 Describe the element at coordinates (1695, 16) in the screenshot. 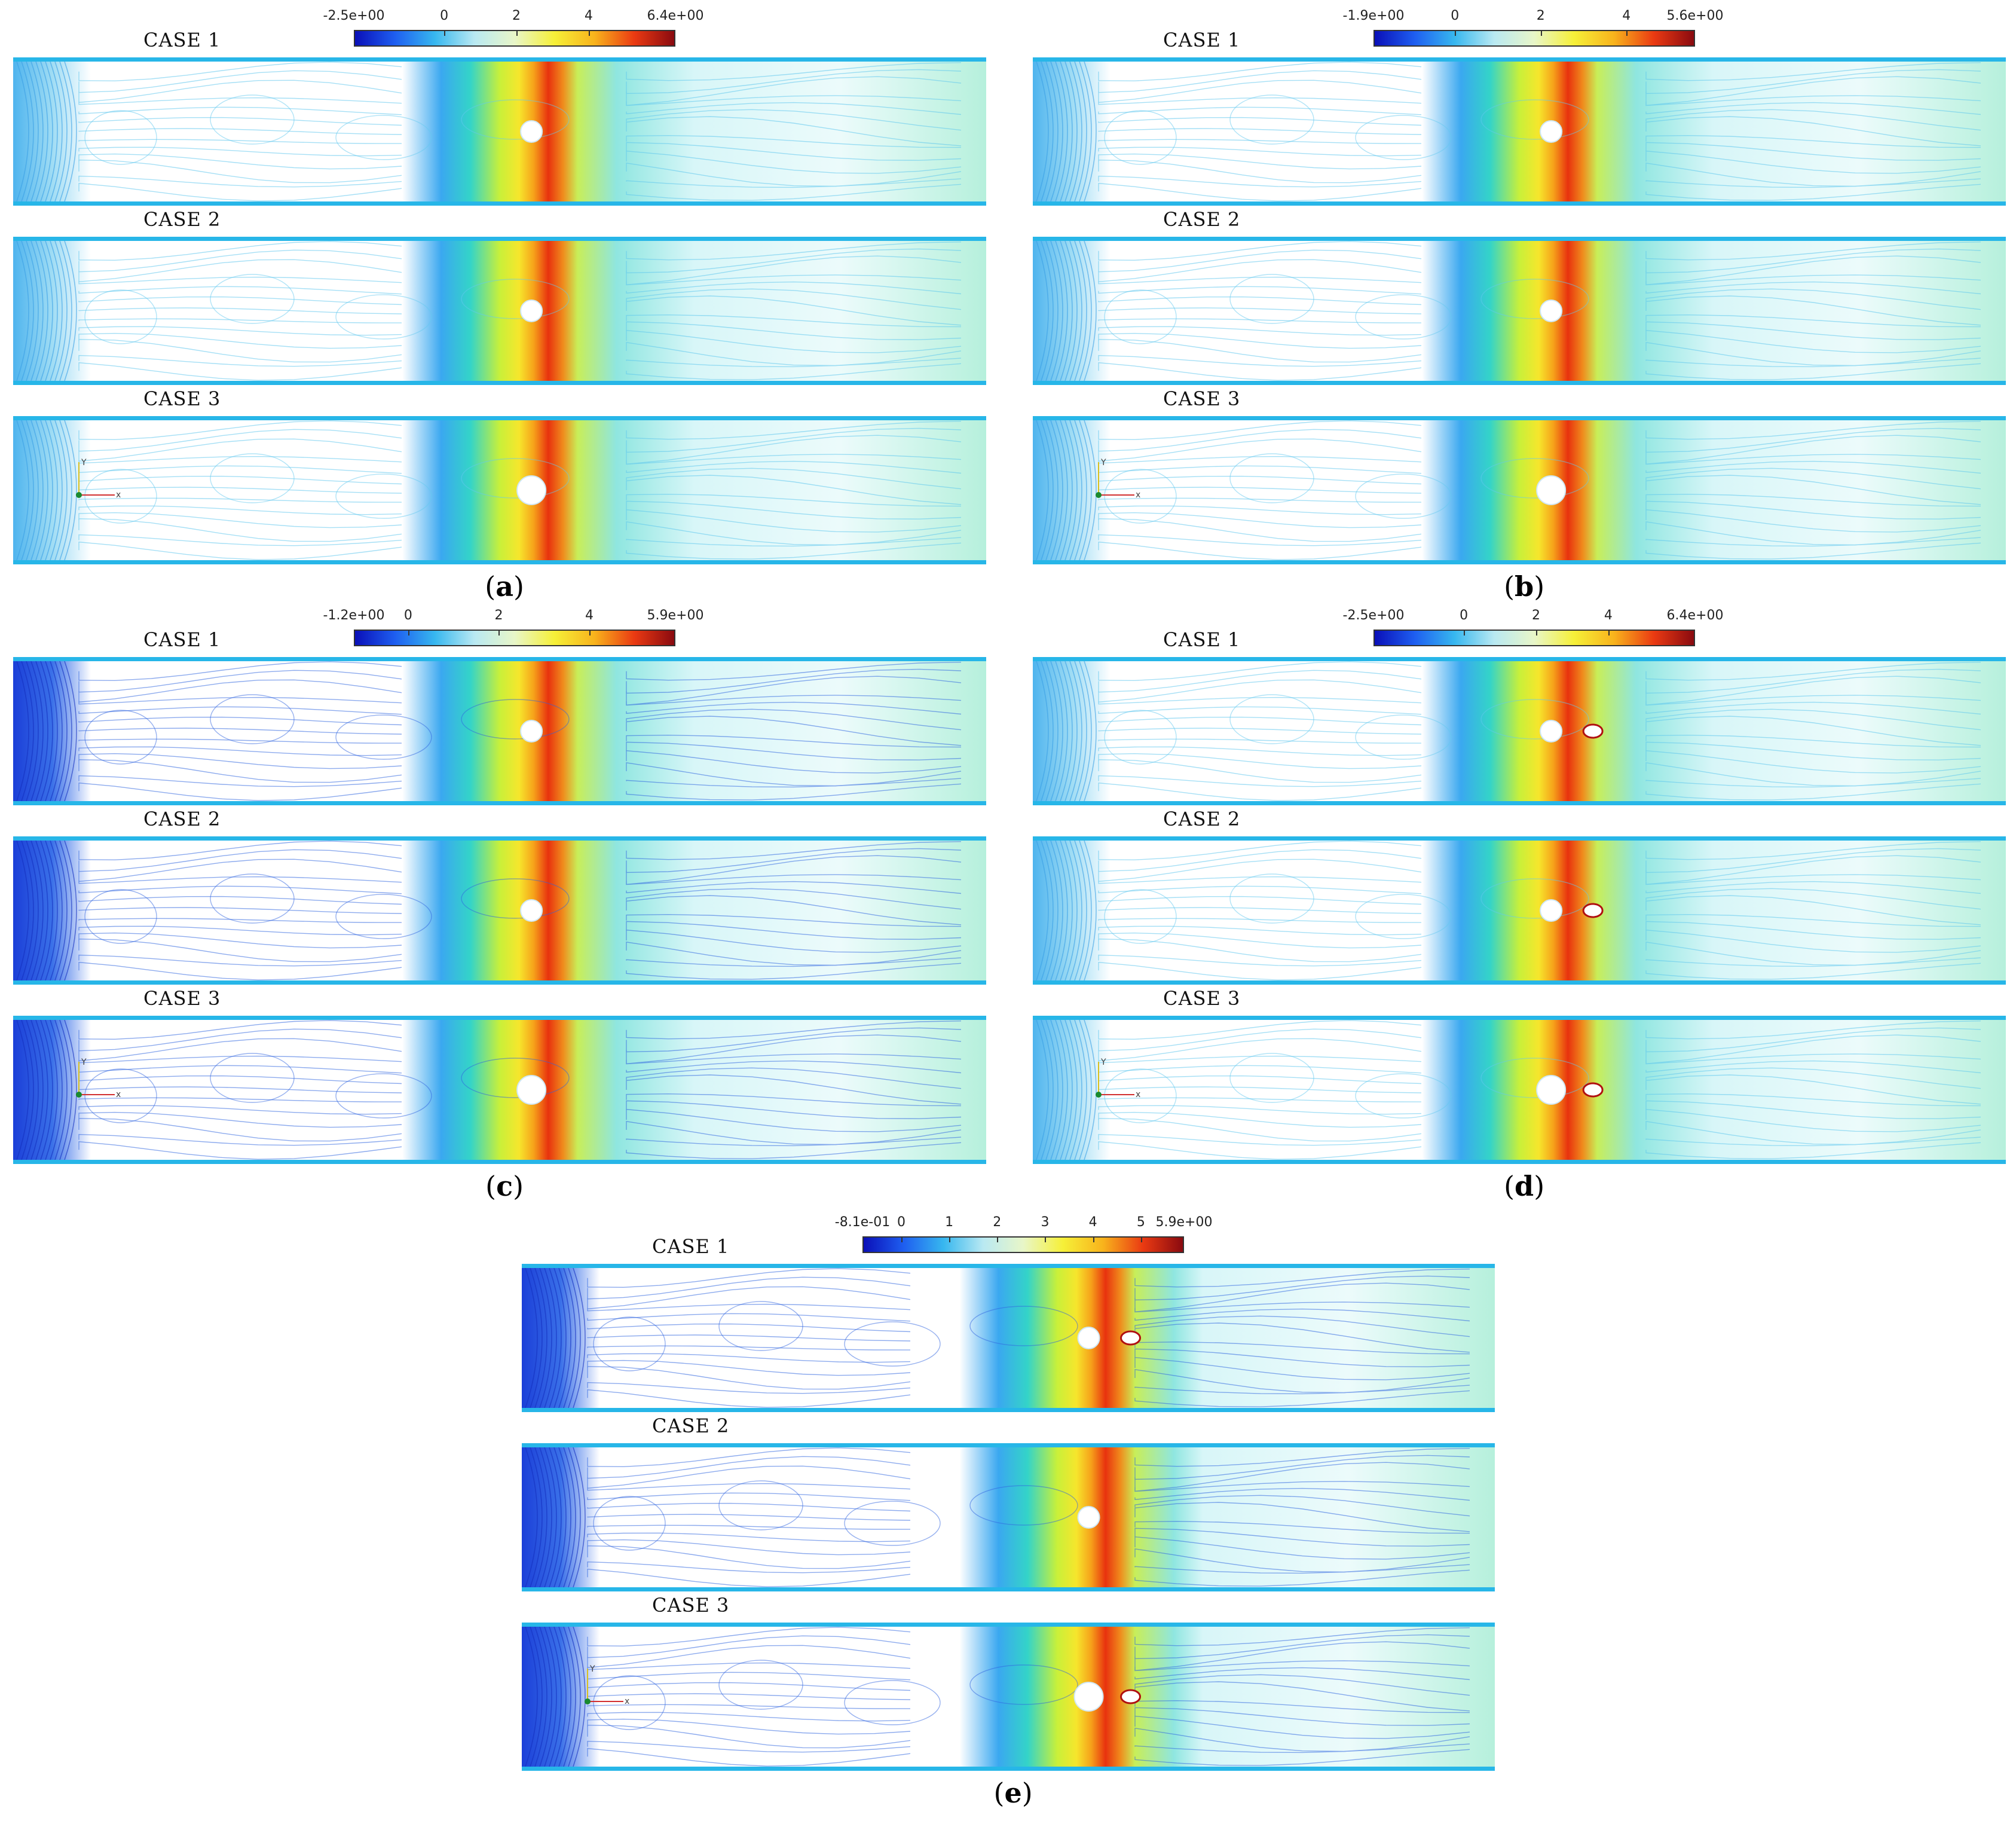

I see `colorbar-max-label: 5.6e+00` at that location.